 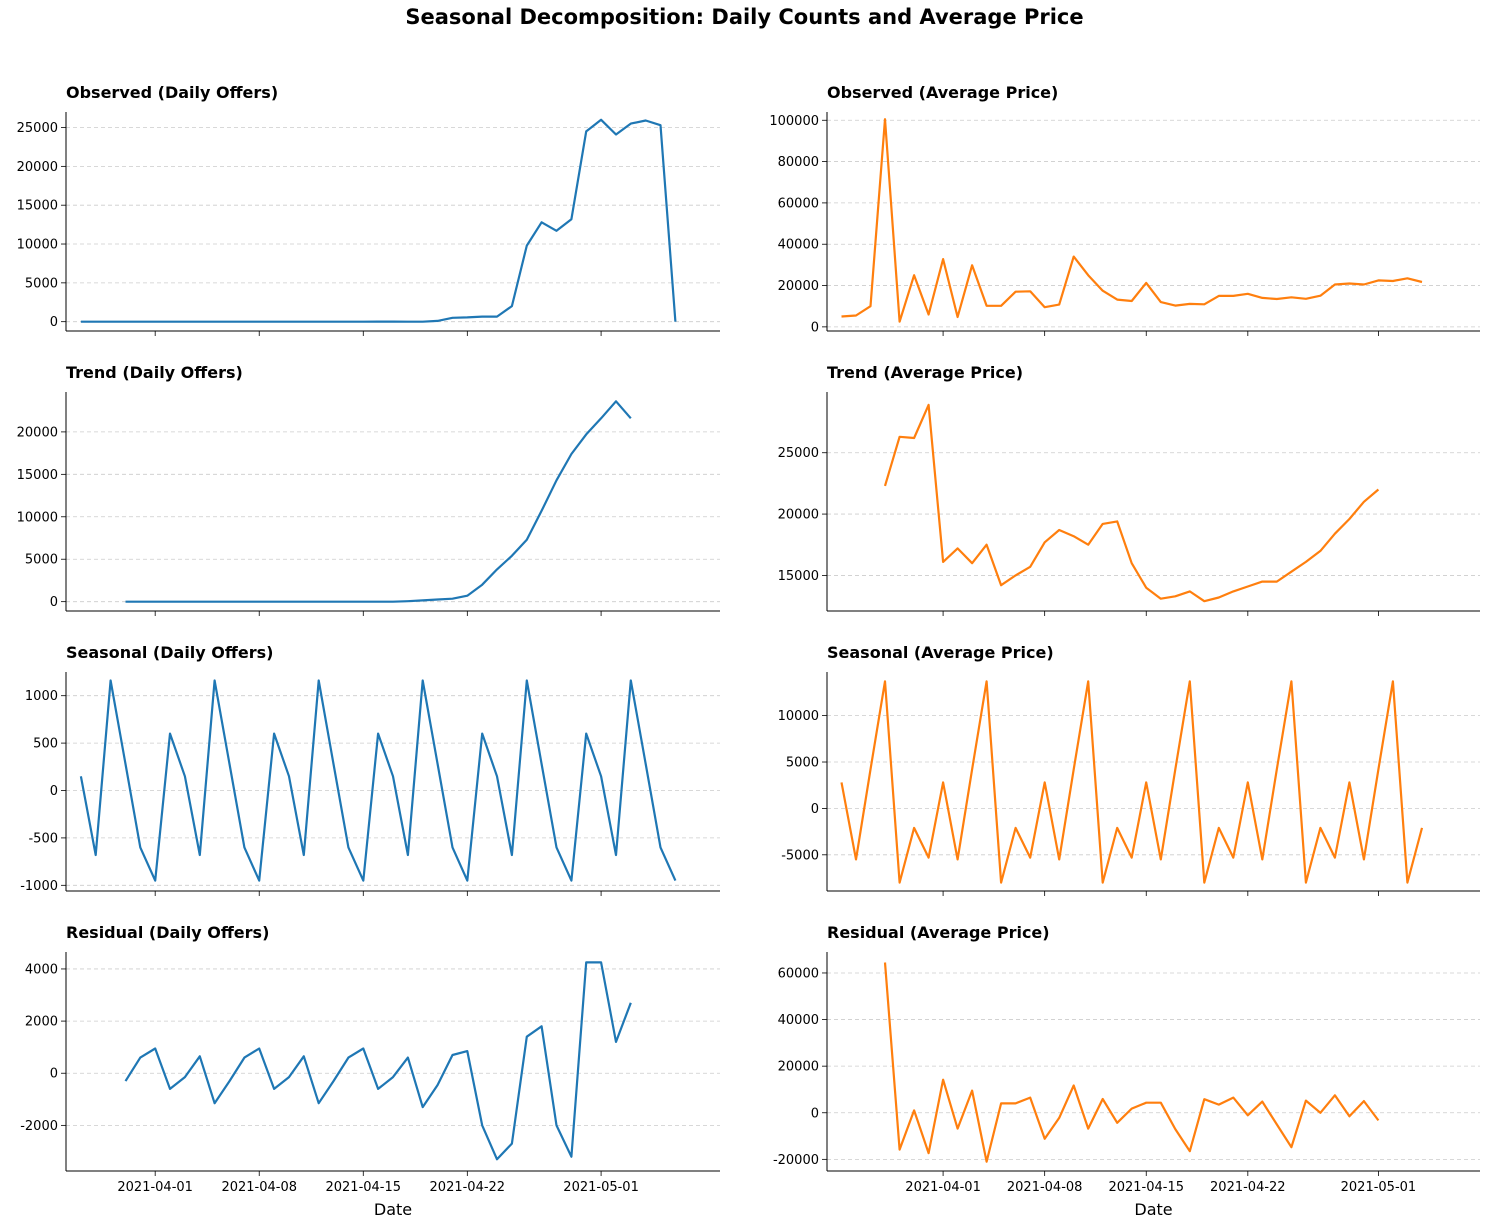 I want to click on panel-title: Residual (Average Price), so click(x=938, y=932).